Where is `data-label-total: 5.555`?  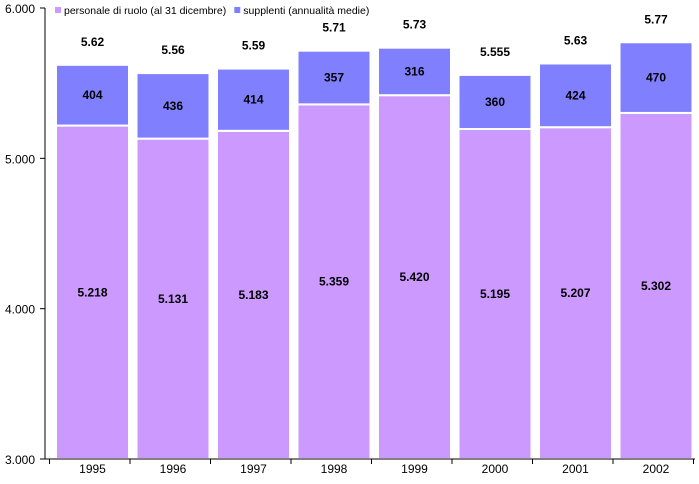
data-label-total: 5.555 is located at coordinates (495, 52).